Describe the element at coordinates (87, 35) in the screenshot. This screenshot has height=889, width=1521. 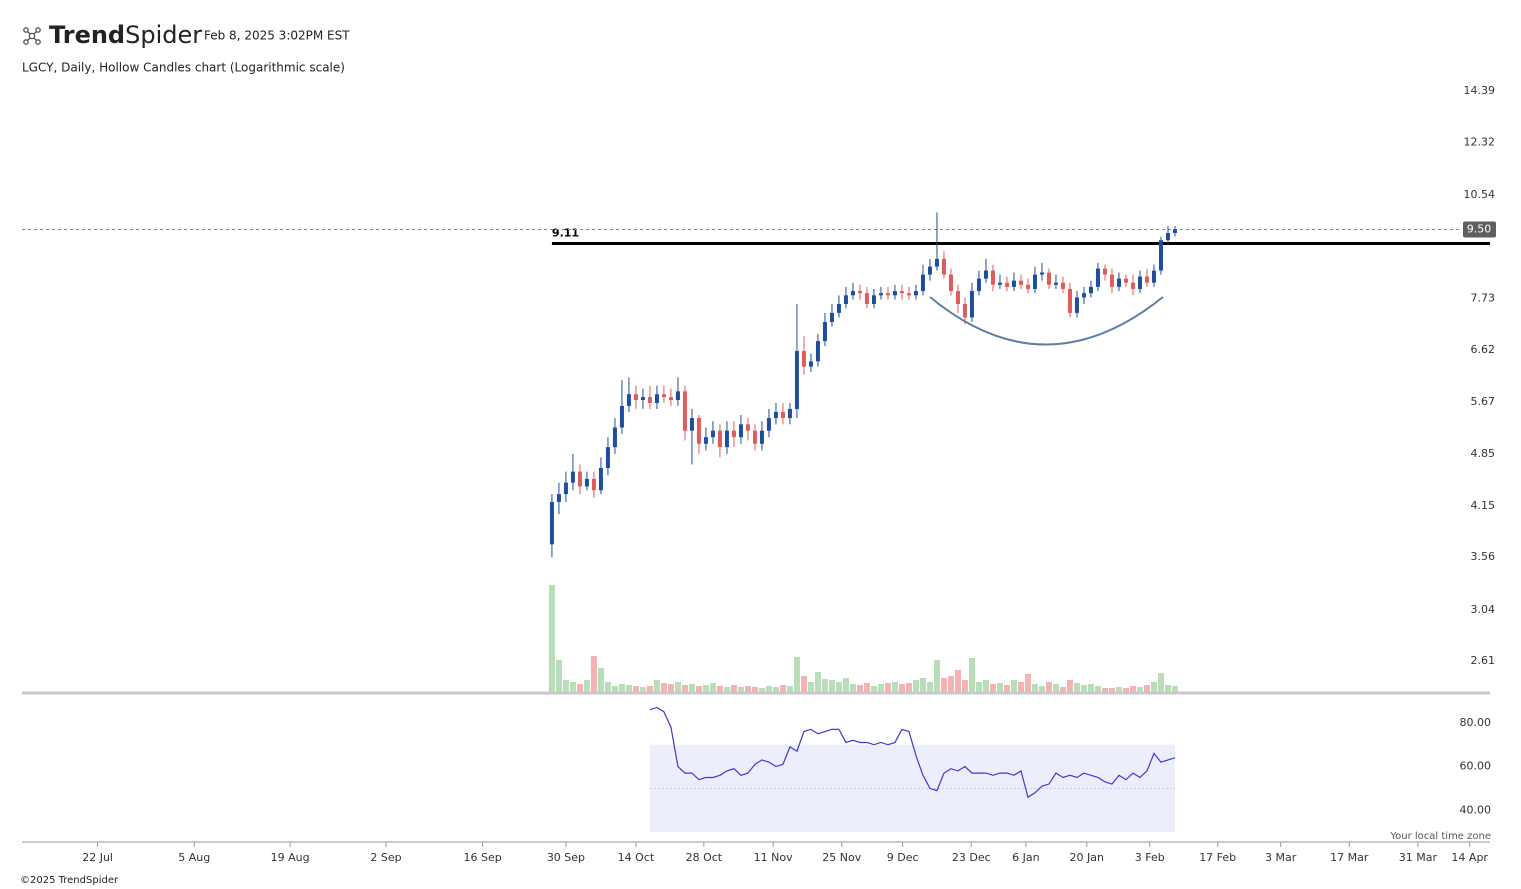
I see `brand-bold: Trend` at that location.